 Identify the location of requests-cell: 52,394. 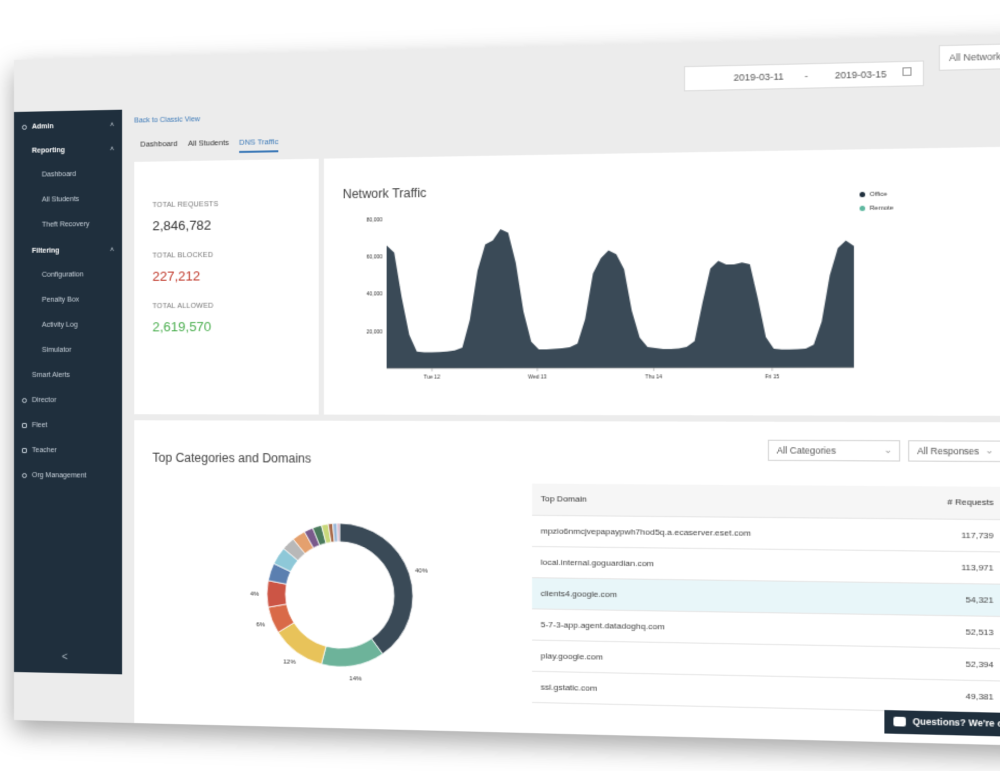
(954, 663).